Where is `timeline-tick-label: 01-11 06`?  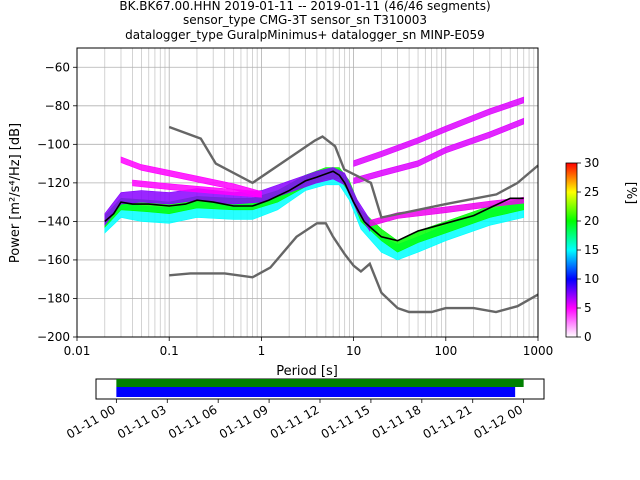 timeline-tick-label: 01-11 06 is located at coordinates (193, 421).